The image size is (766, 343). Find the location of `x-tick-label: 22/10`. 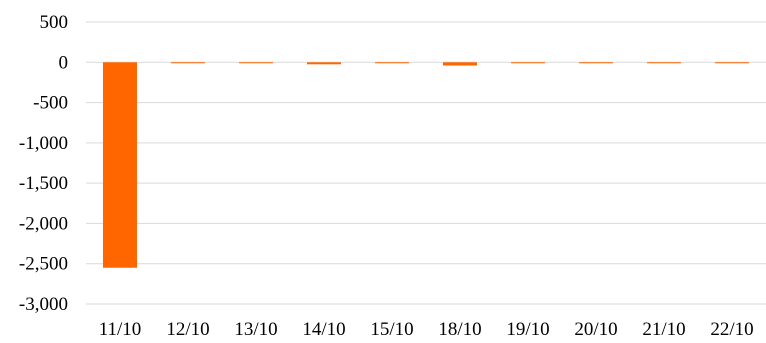

x-tick-label: 22/10 is located at coordinates (731, 329).